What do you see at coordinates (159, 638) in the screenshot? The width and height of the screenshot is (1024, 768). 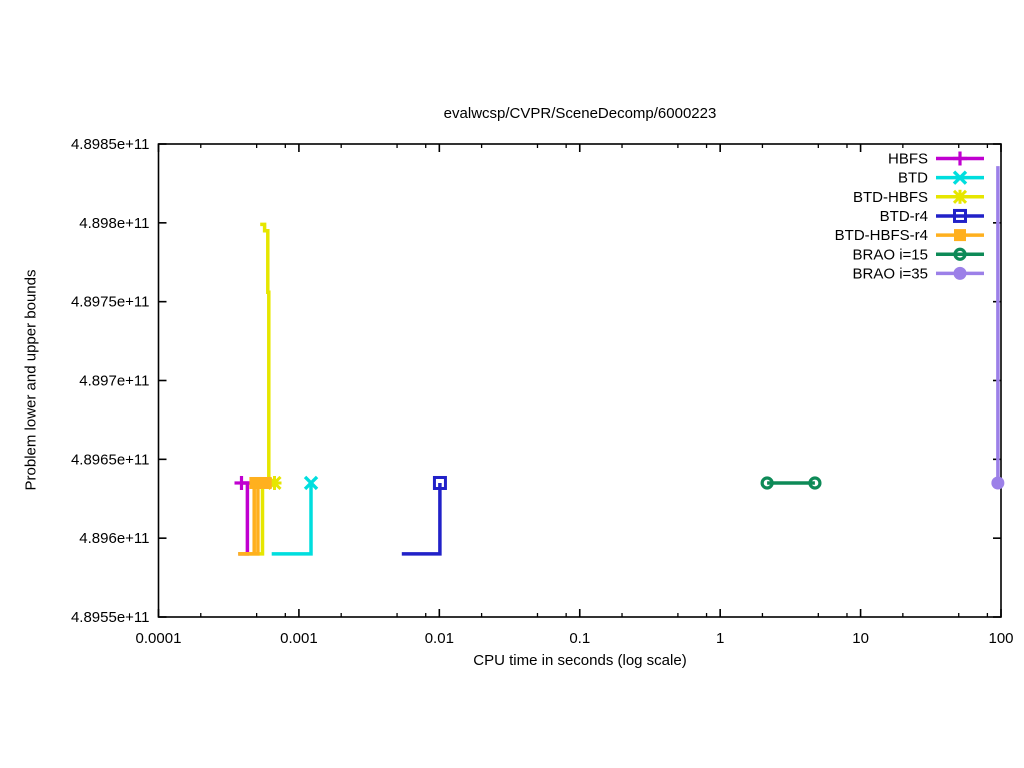 I see `x-tick-label: 0.0001` at bounding box center [159, 638].